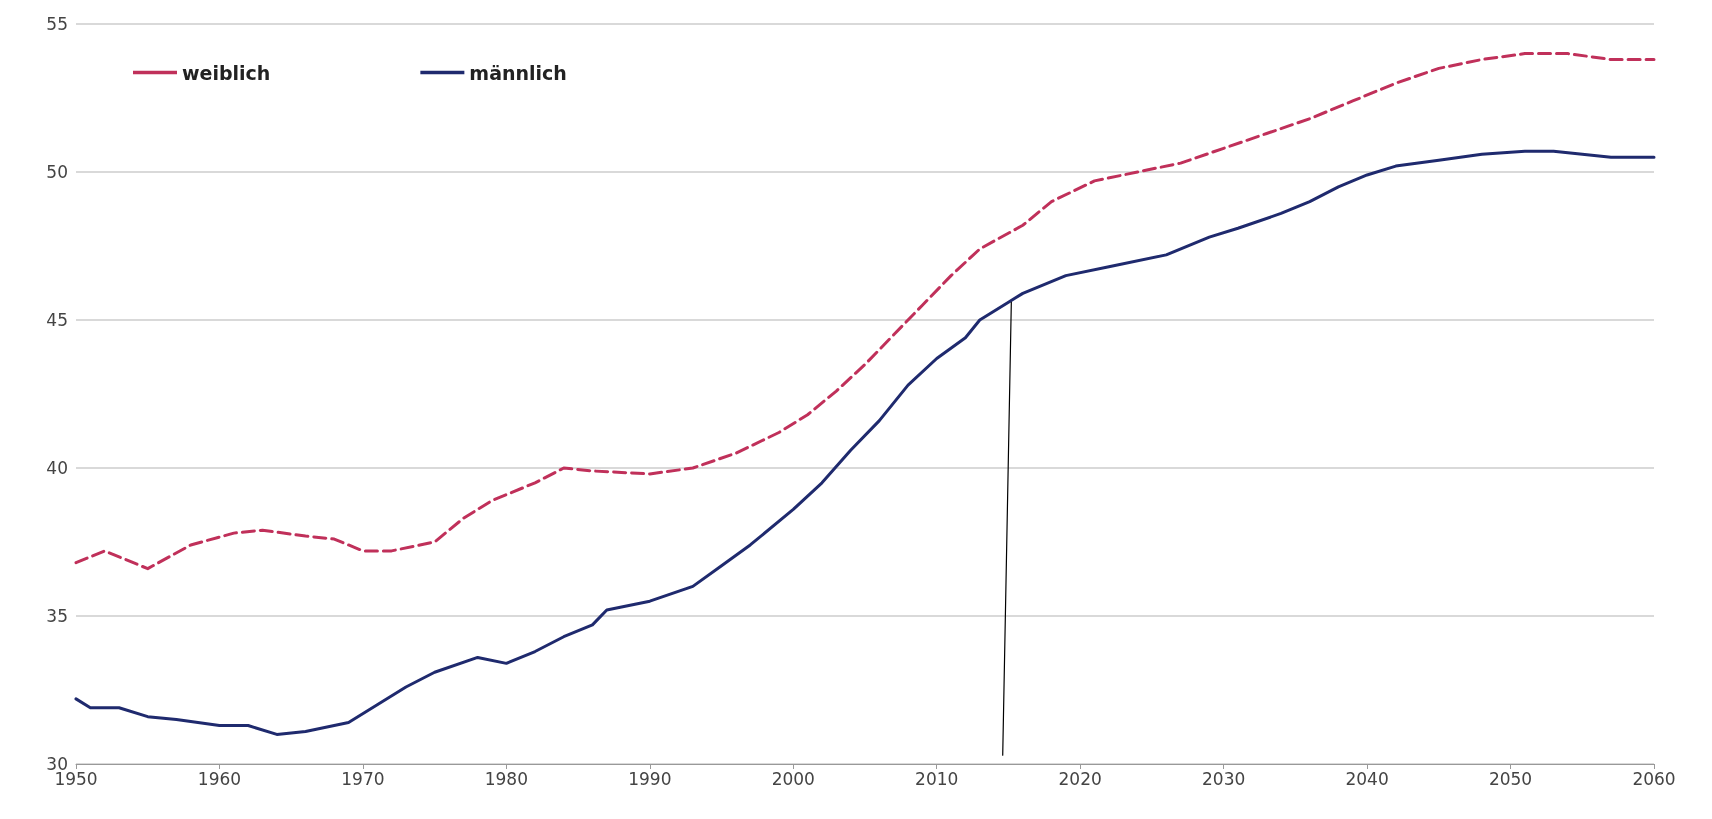 This screenshot has width=1712, height=819. What do you see at coordinates (1654, 778) in the screenshot?
I see `x-tick-label: 2060` at bounding box center [1654, 778].